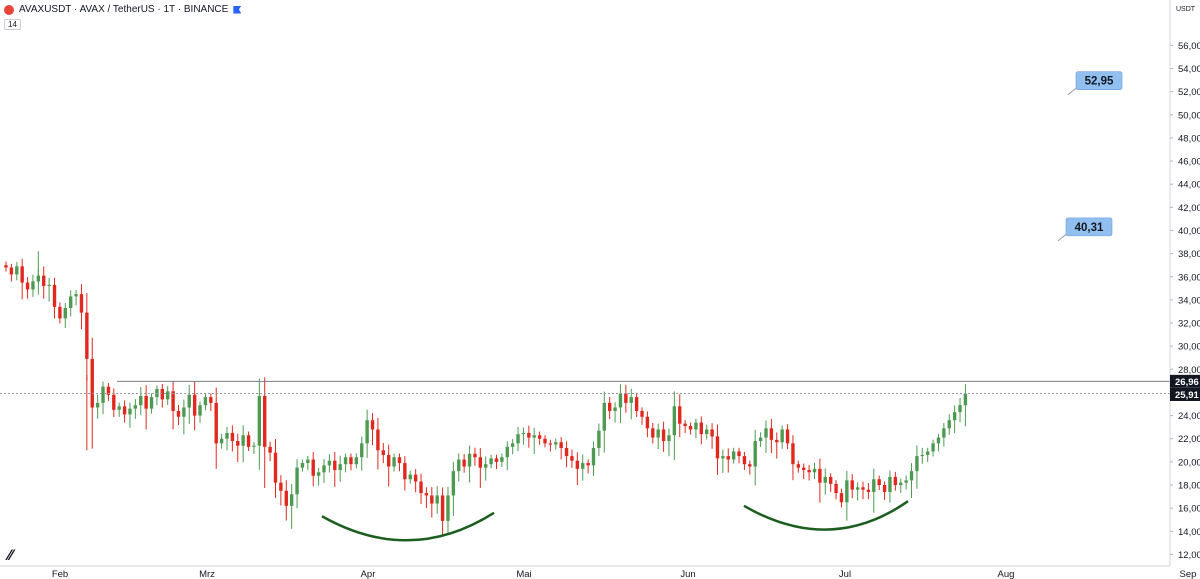 The width and height of the screenshot is (1200, 579). What do you see at coordinates (9, 9) in the screenshot?
I see `symbol-logo-icon` at bounding box center [9, 9].